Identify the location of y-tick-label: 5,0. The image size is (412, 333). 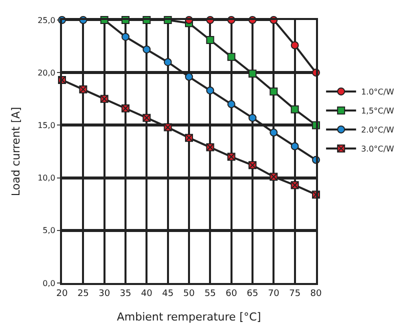
(49, 231).